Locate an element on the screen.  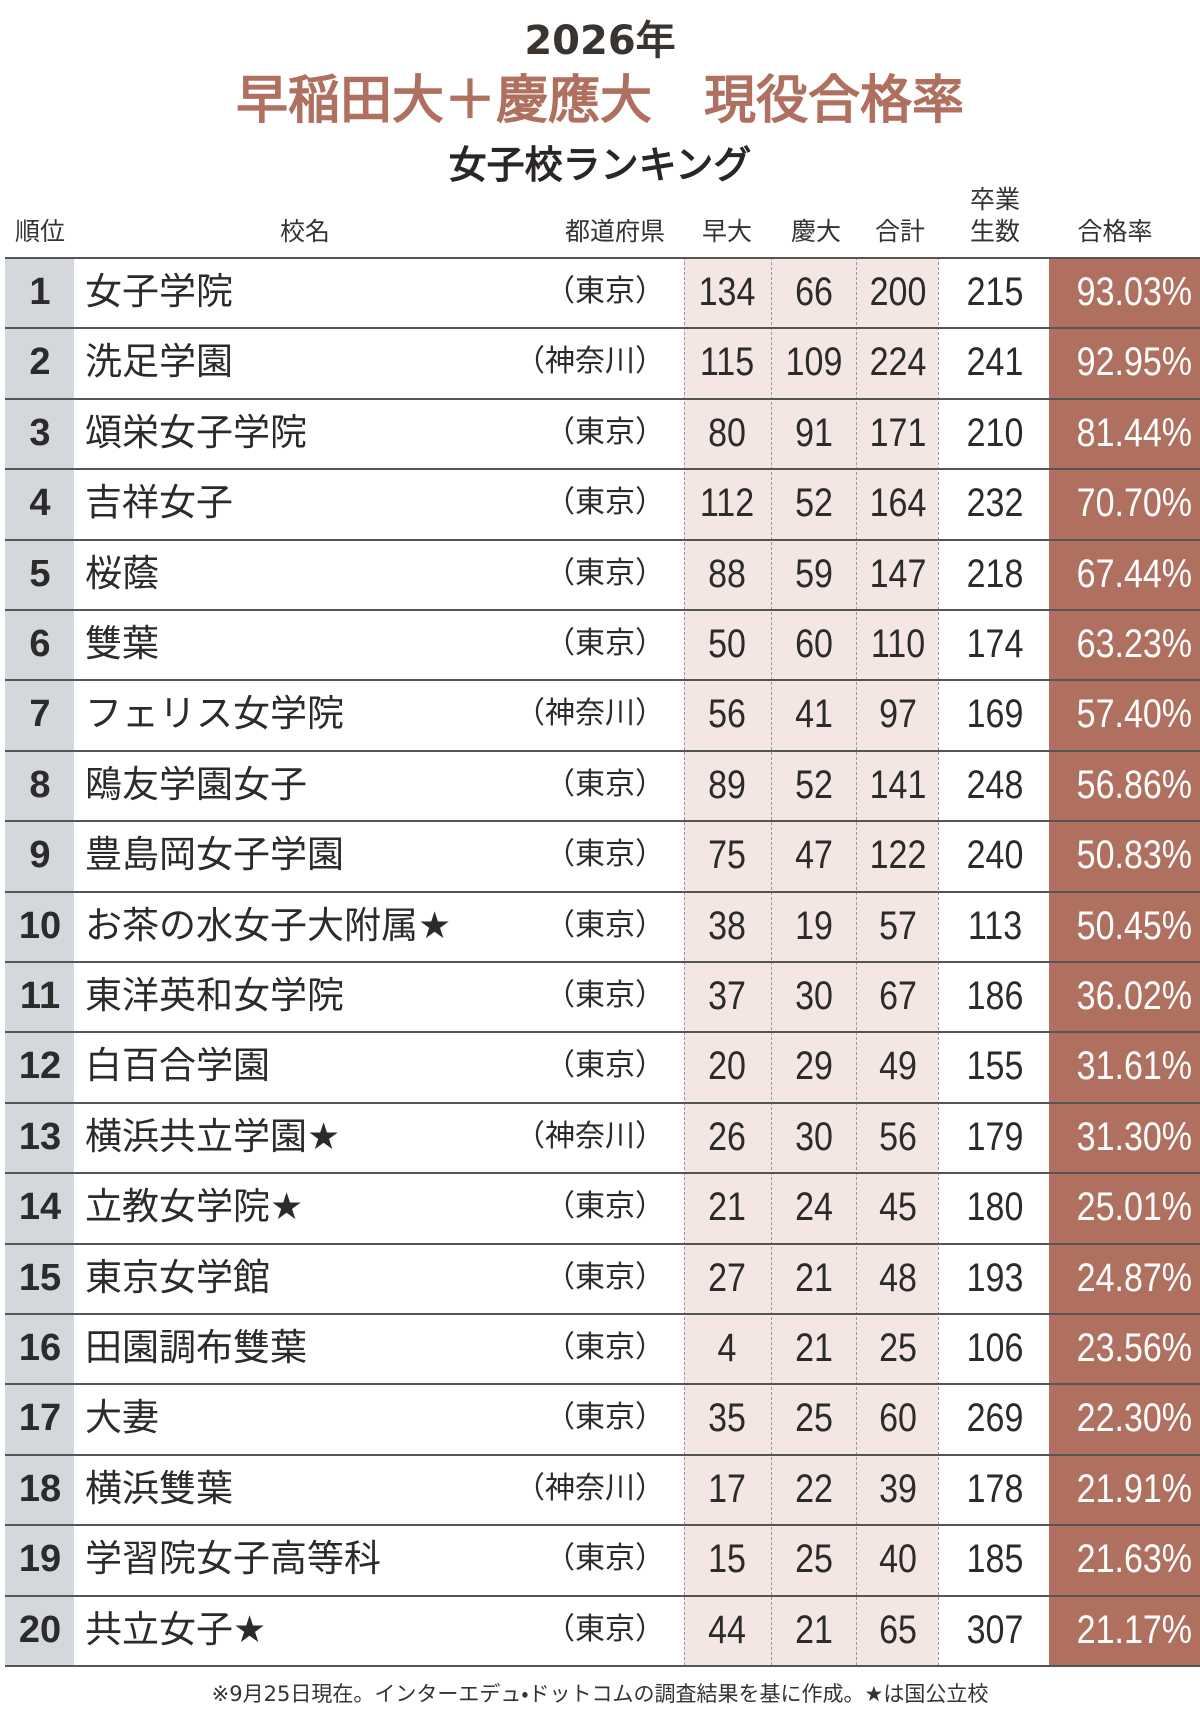
total: 40 is located at coordinates (898, 1559).